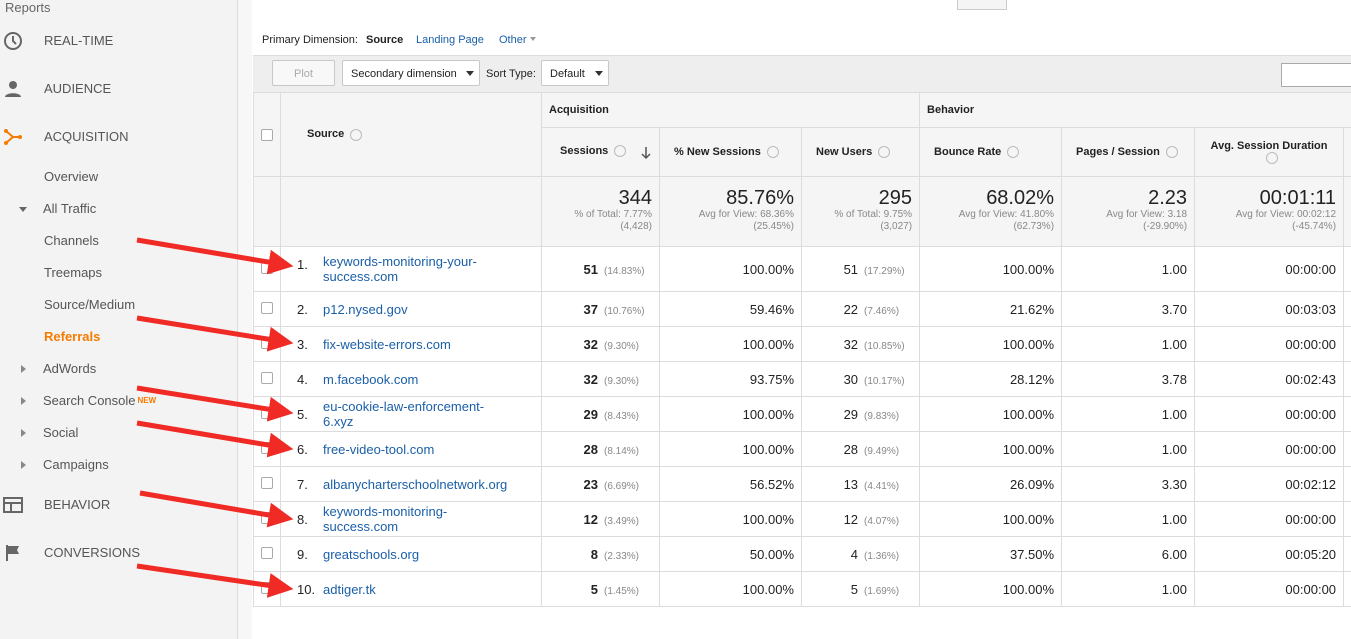  What do you see at coordinates (400, 269) in the screenshot?
I see `source-link: keywords-monitoring-your-success.com` at bounding box center [400, 269].